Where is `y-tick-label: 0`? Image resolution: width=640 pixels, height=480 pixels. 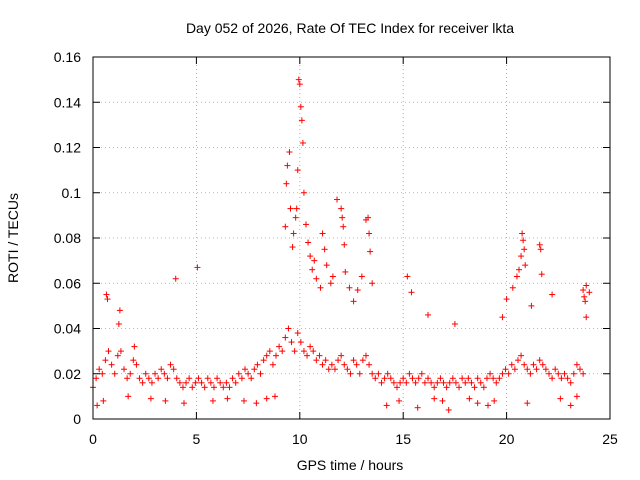 y-tick-label: 0 is located at coordinates (77, 419).